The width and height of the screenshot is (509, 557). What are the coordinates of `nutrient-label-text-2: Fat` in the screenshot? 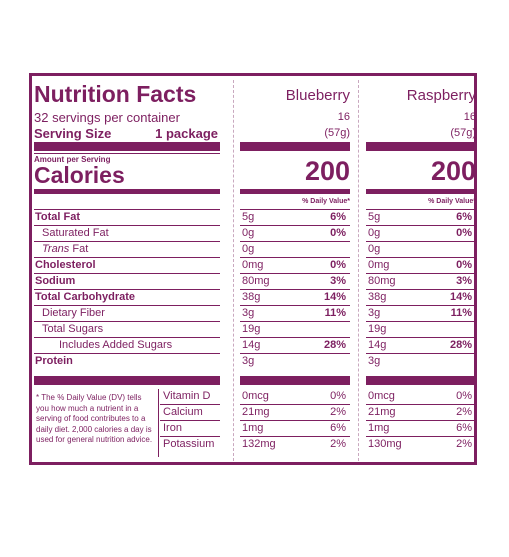 It's located at (79, 249).